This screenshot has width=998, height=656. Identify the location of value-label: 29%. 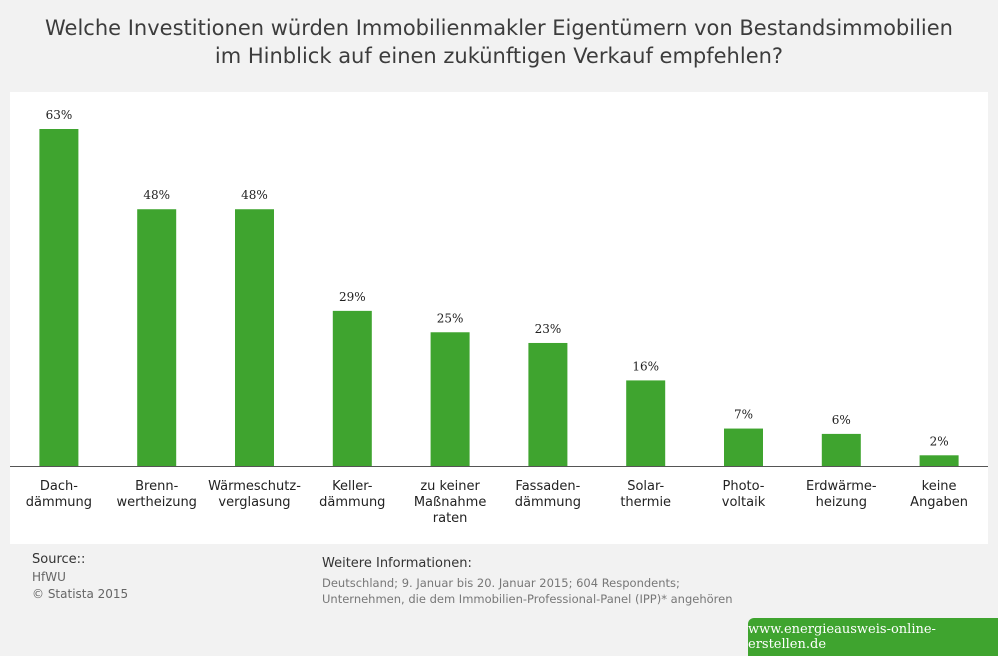
(352, 297).